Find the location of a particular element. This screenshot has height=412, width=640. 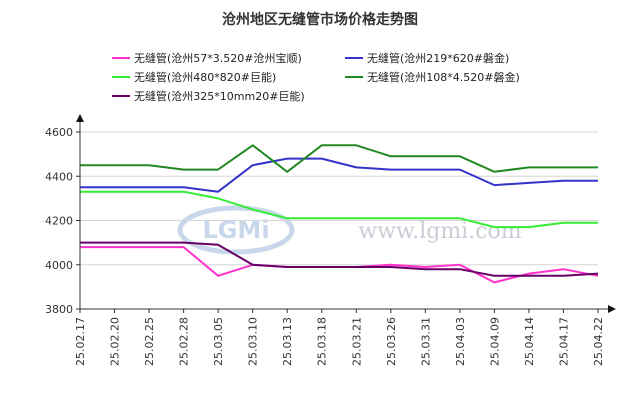

x-tick-label: 25.04.22 is located at coordinates (598, 341).